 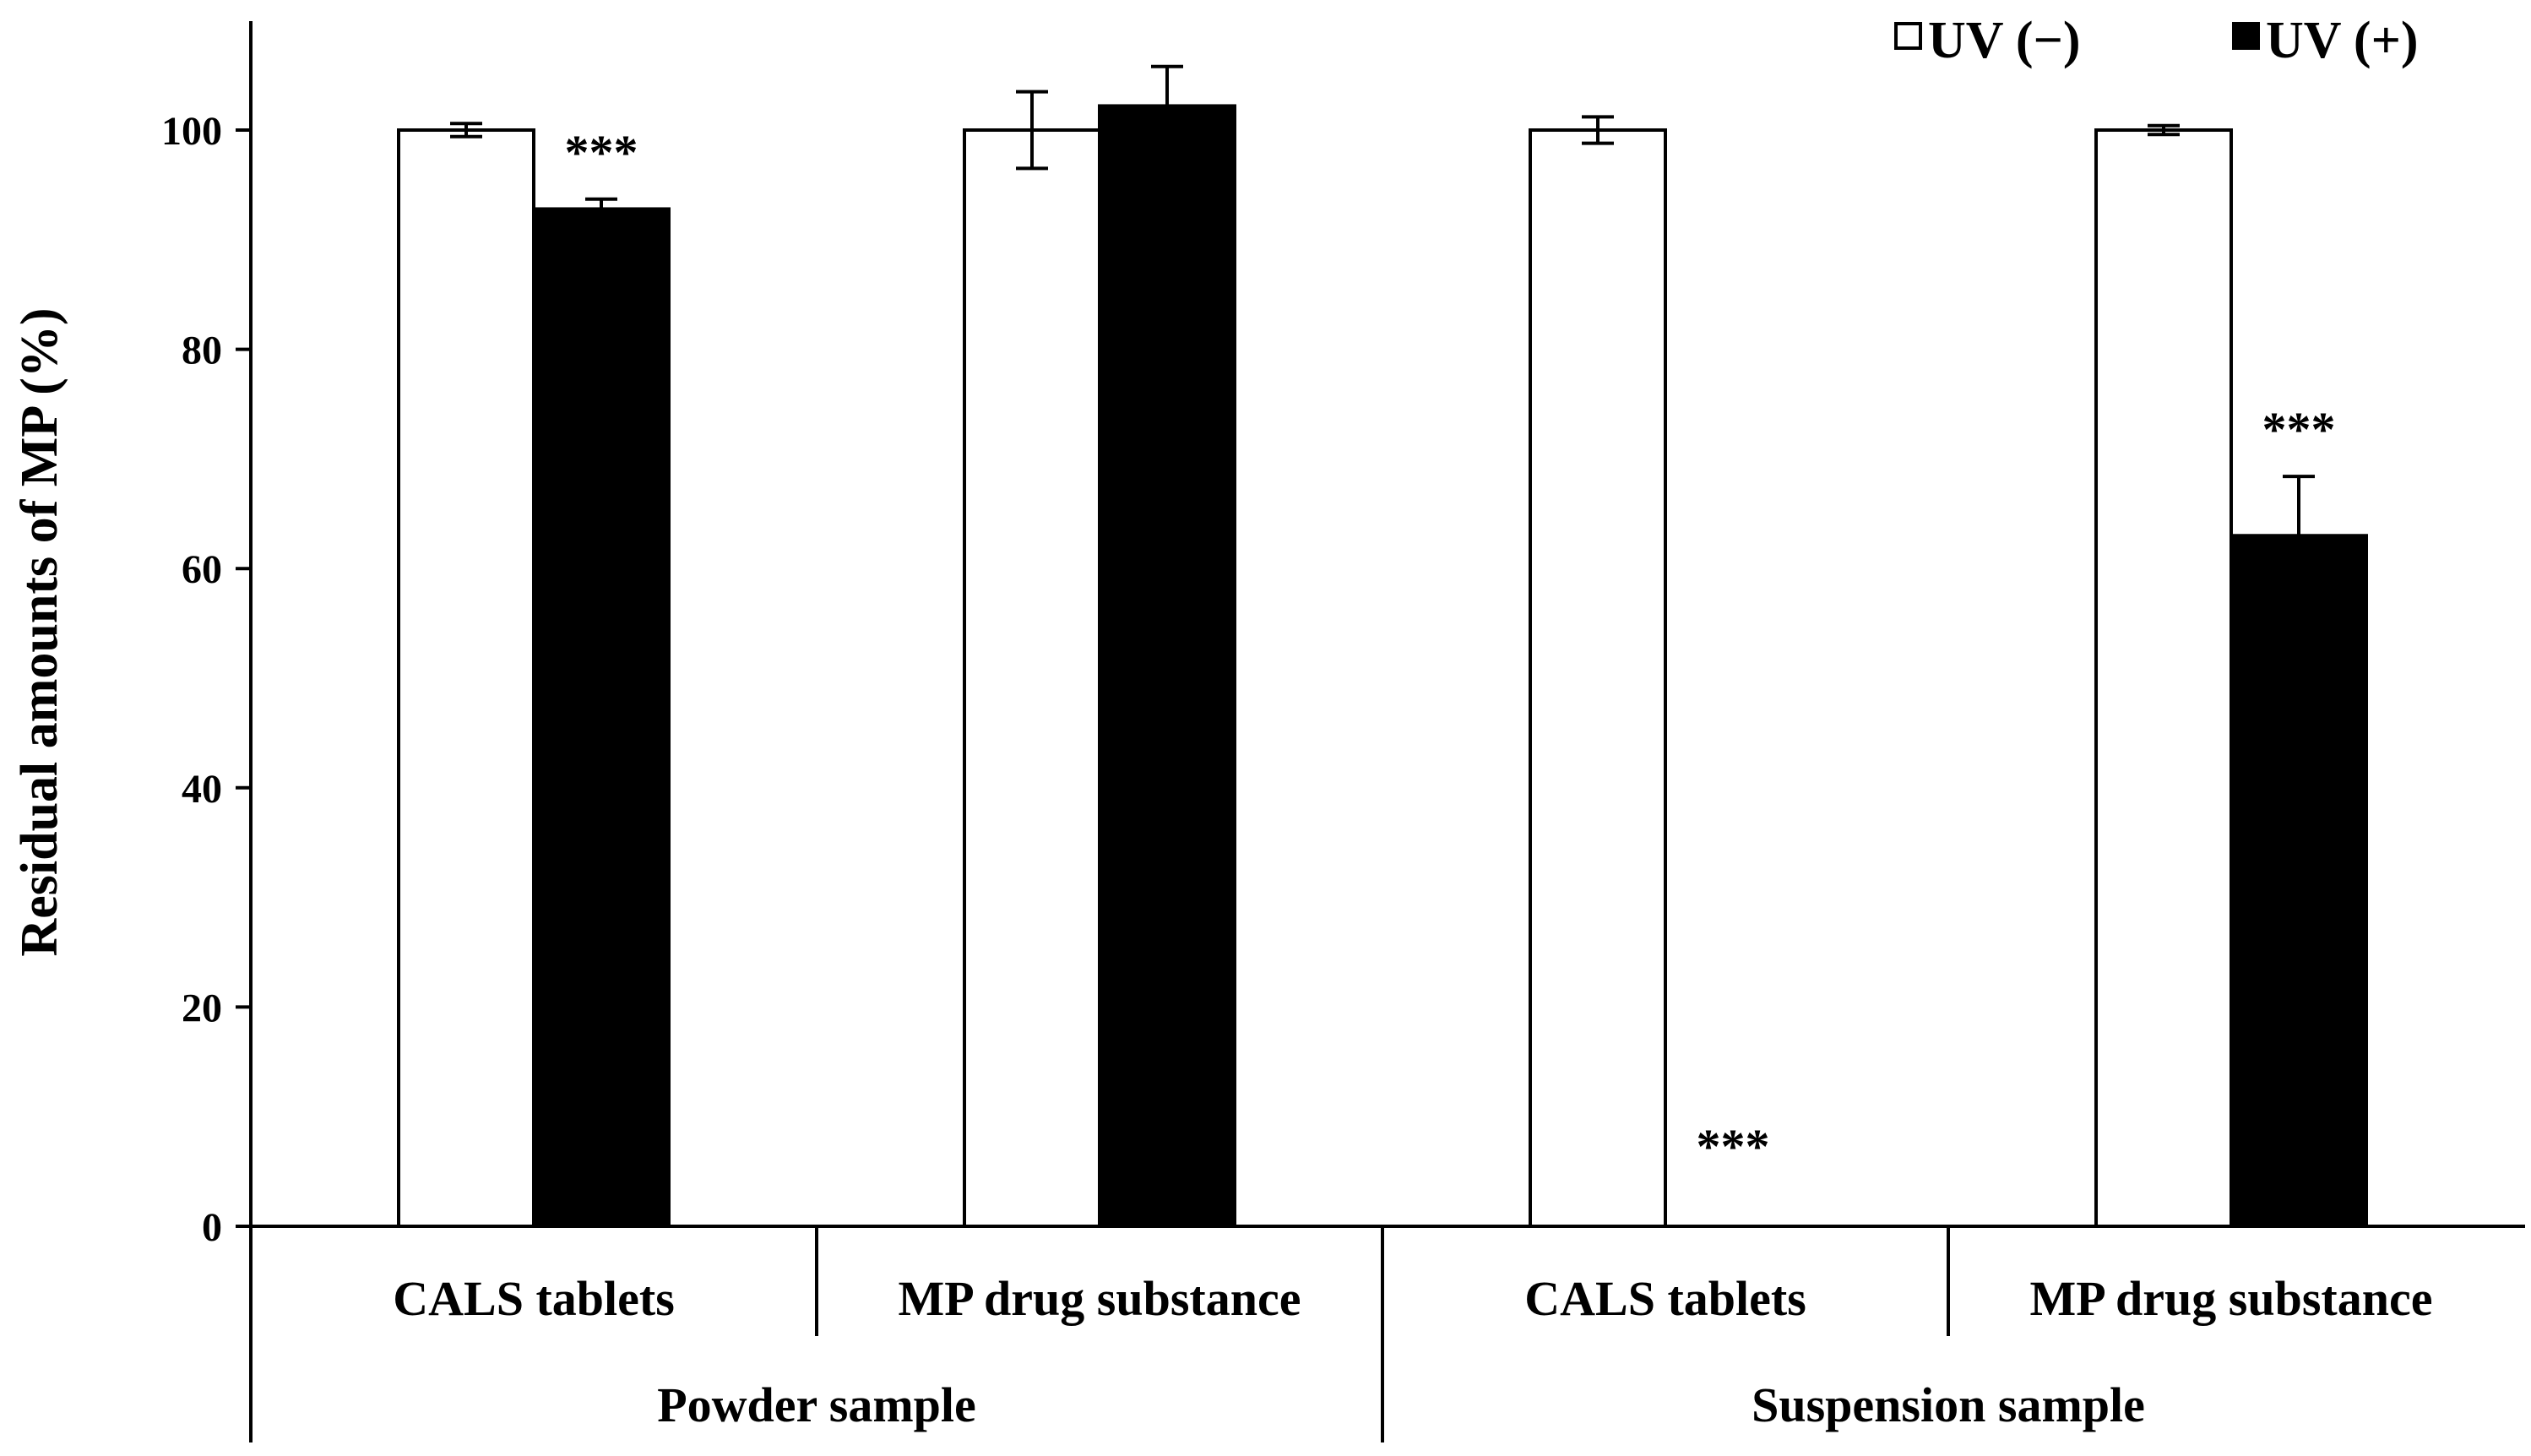 I want to click on legend-label: UV (+), so click(x=2342, y=40).